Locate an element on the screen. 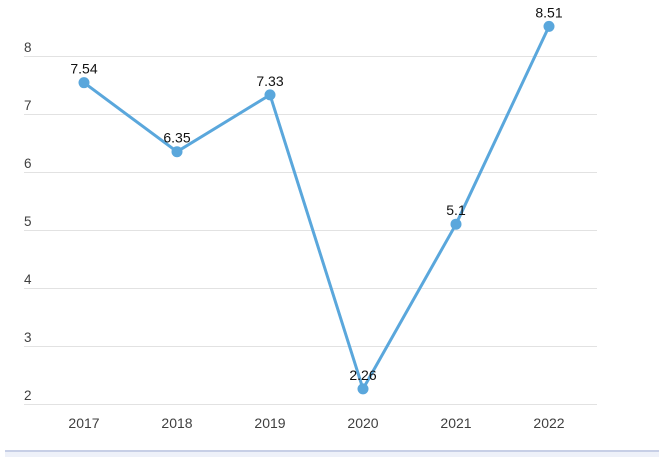 The height and width of the screenshot is (457, 660). x-axis-tick-label-2020: 2020 is located at coordinates (362, 423).